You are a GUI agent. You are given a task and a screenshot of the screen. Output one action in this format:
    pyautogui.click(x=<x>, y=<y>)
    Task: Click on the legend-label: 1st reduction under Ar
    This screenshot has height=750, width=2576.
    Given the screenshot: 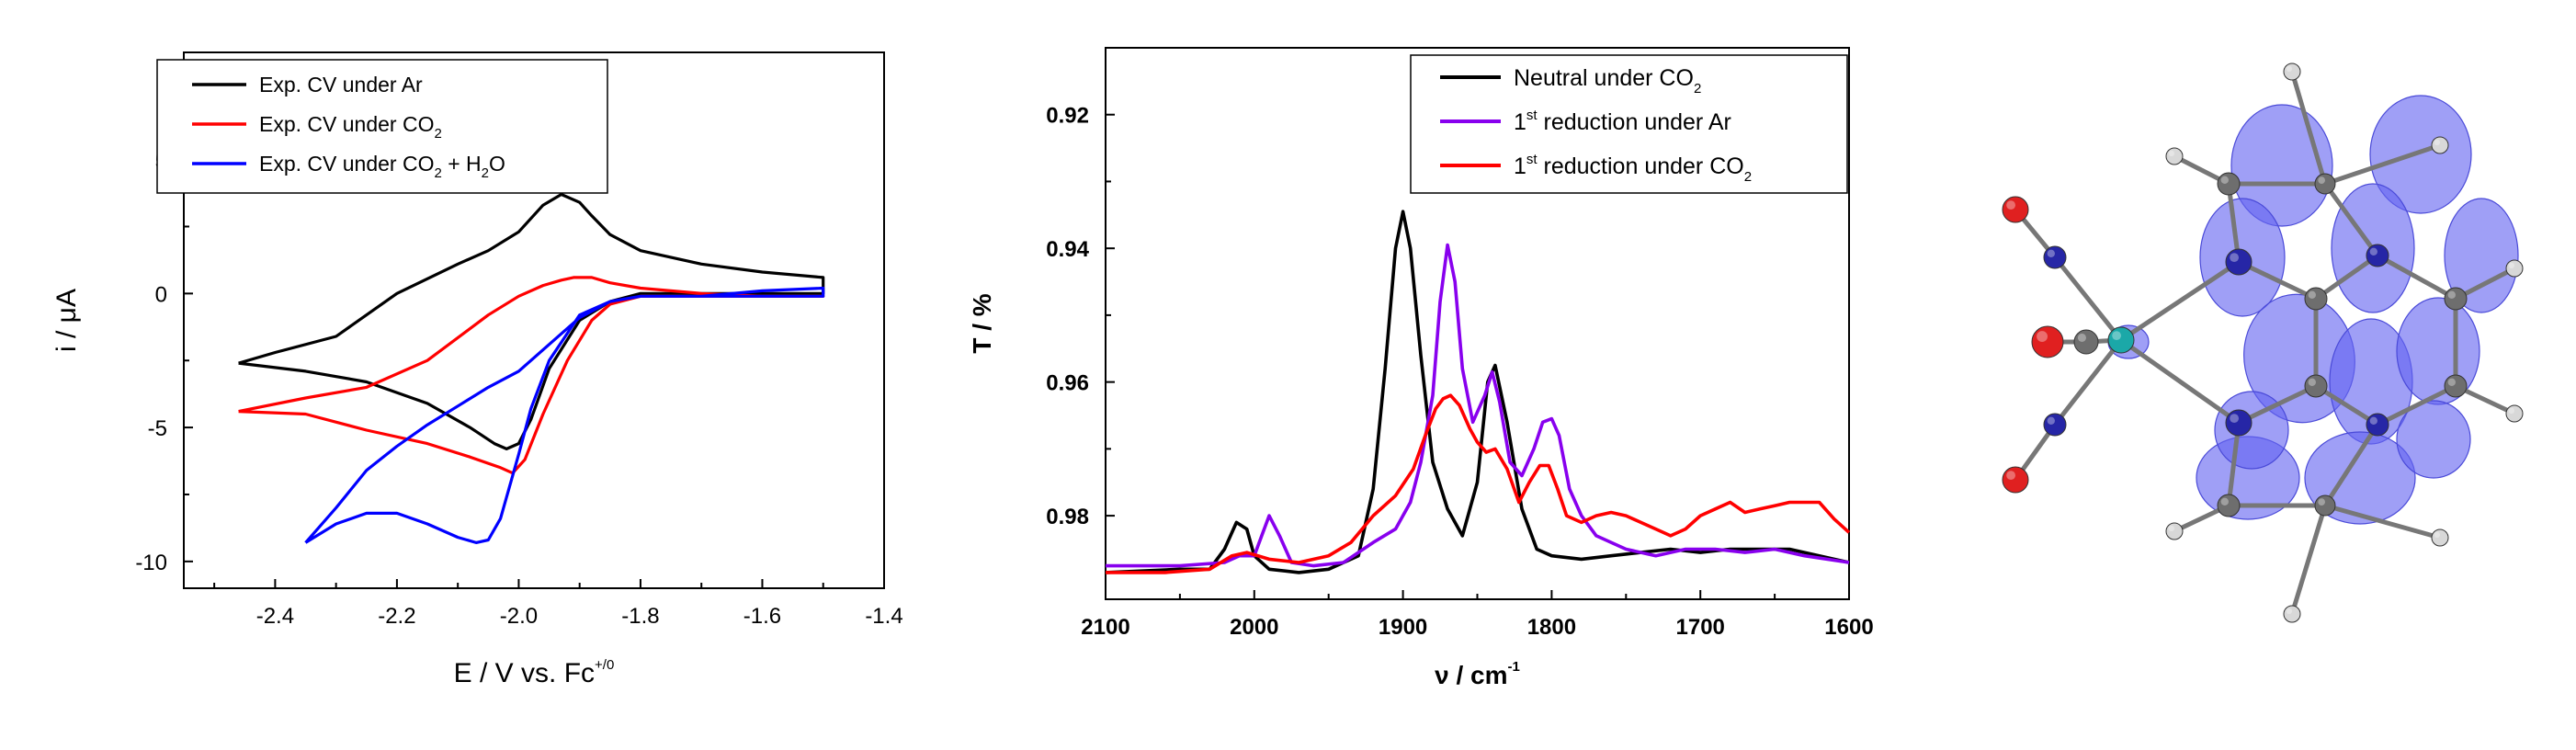 What is the action you would take?
    pyautogui.click(x=1622, y=121)
    